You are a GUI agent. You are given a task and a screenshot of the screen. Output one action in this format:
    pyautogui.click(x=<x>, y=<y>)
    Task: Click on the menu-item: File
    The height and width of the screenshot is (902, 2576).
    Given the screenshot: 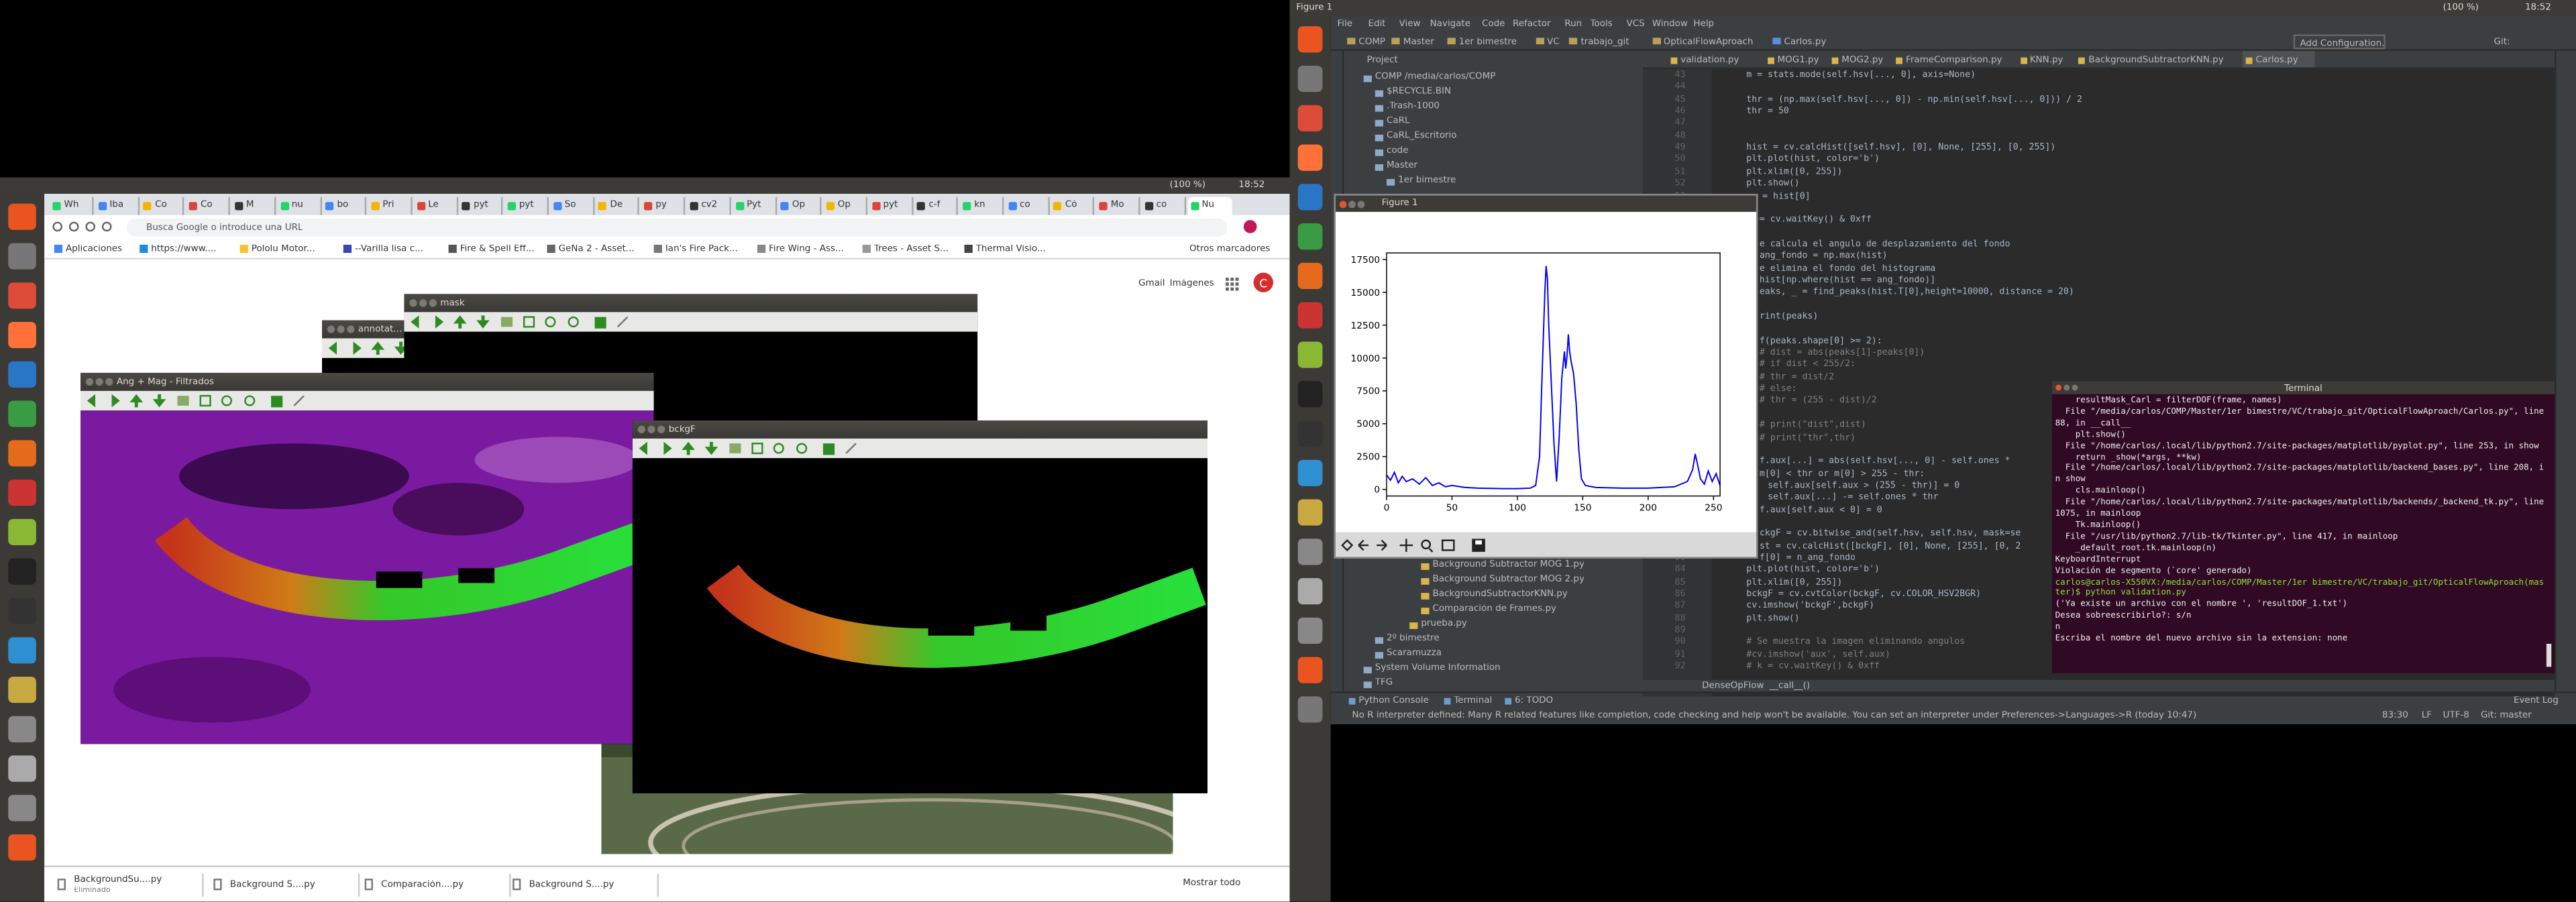 What is the action you would take?
    pyautogui.click(x=1345, y=24)
    